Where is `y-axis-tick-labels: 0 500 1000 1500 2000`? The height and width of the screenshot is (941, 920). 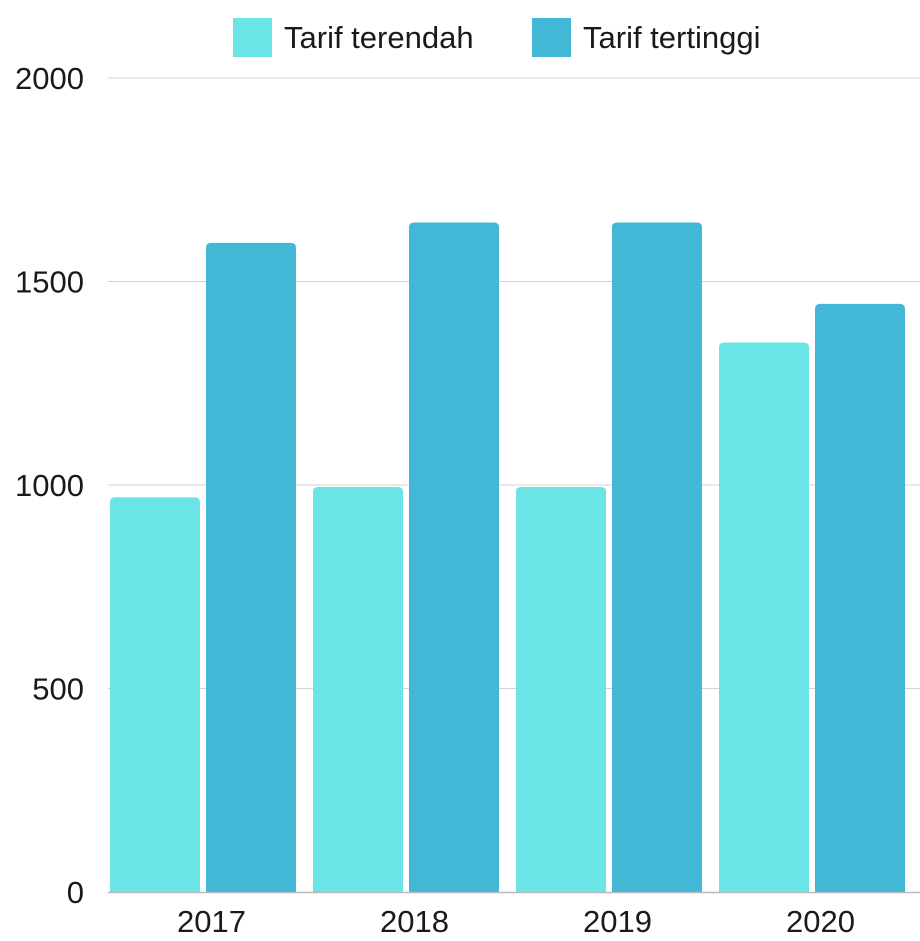
y-axis-tick-labels: 0 500 1000 1500 2000 is located at coordinates (49, 485).